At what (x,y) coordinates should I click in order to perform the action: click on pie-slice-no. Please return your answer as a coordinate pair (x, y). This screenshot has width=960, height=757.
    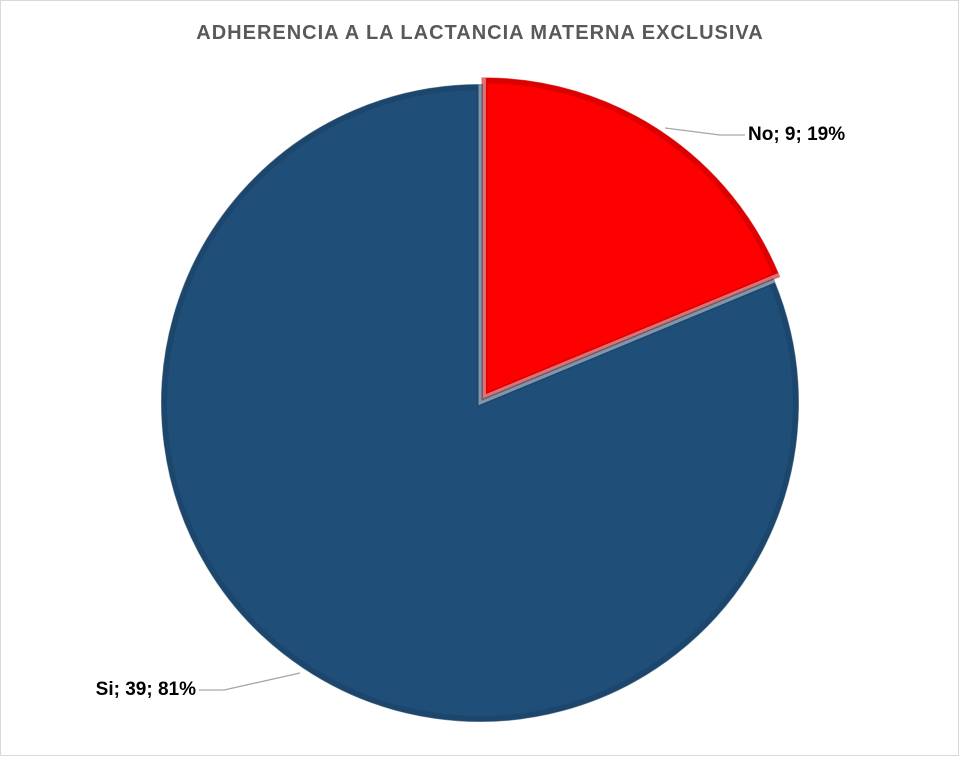
    Looking at the image, I should click on (632, 236).